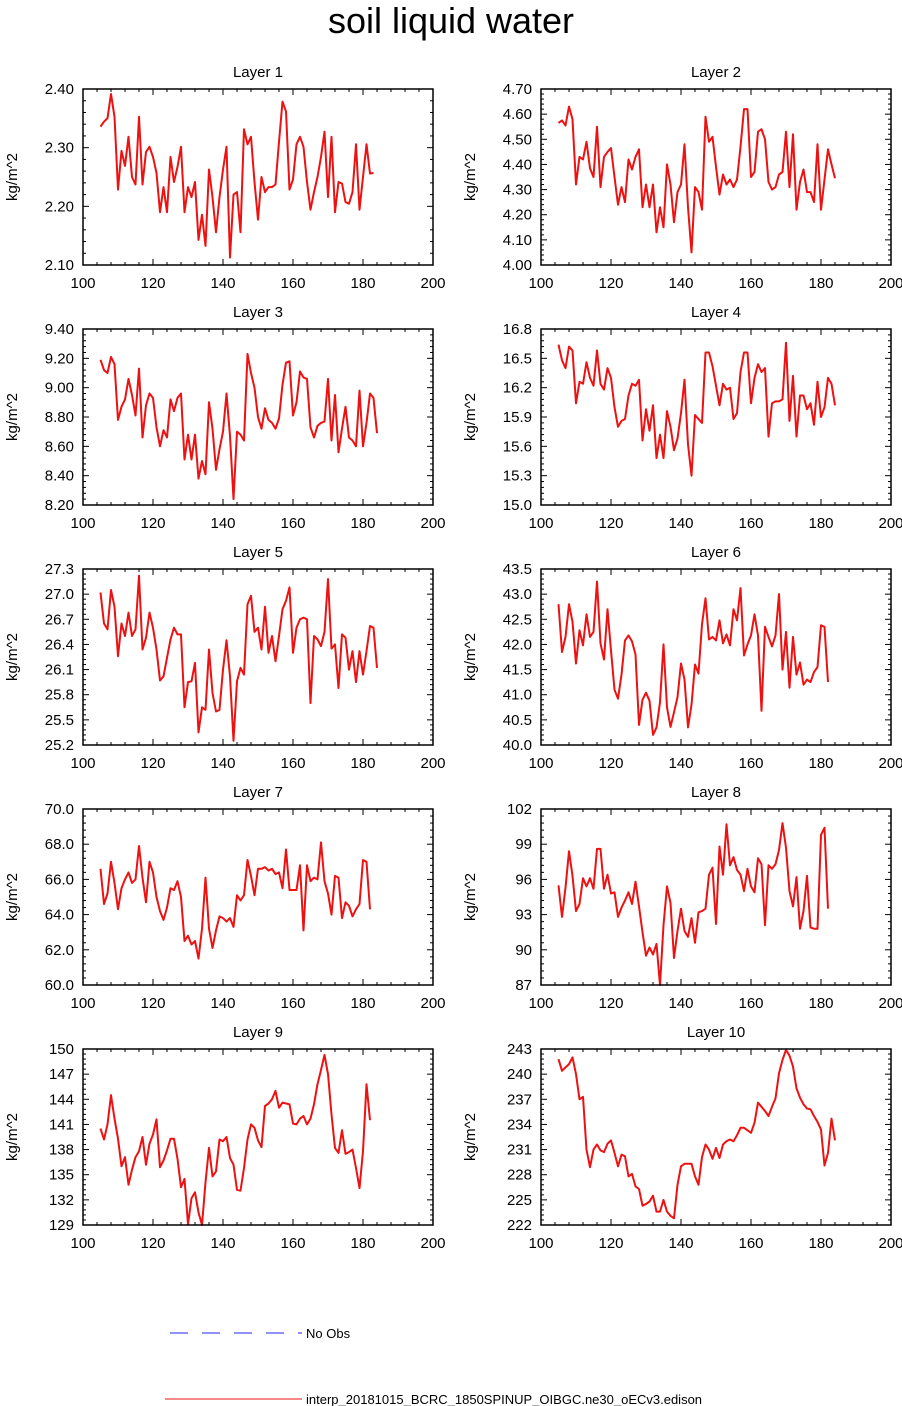  I want to click on y-tick-label: 68.0, so click(59, 844).